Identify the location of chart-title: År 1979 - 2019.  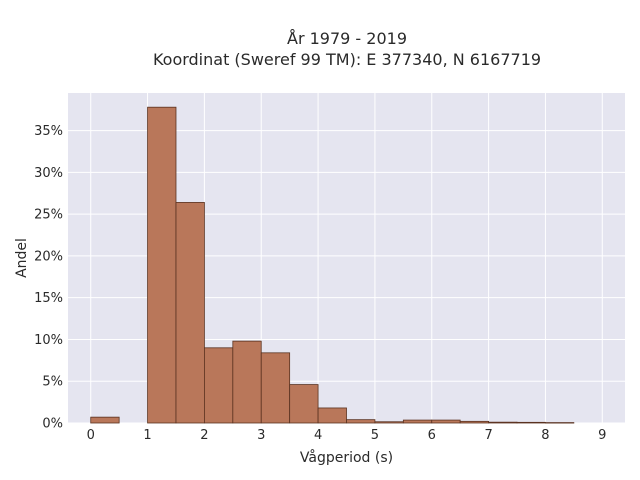
(347, 38).